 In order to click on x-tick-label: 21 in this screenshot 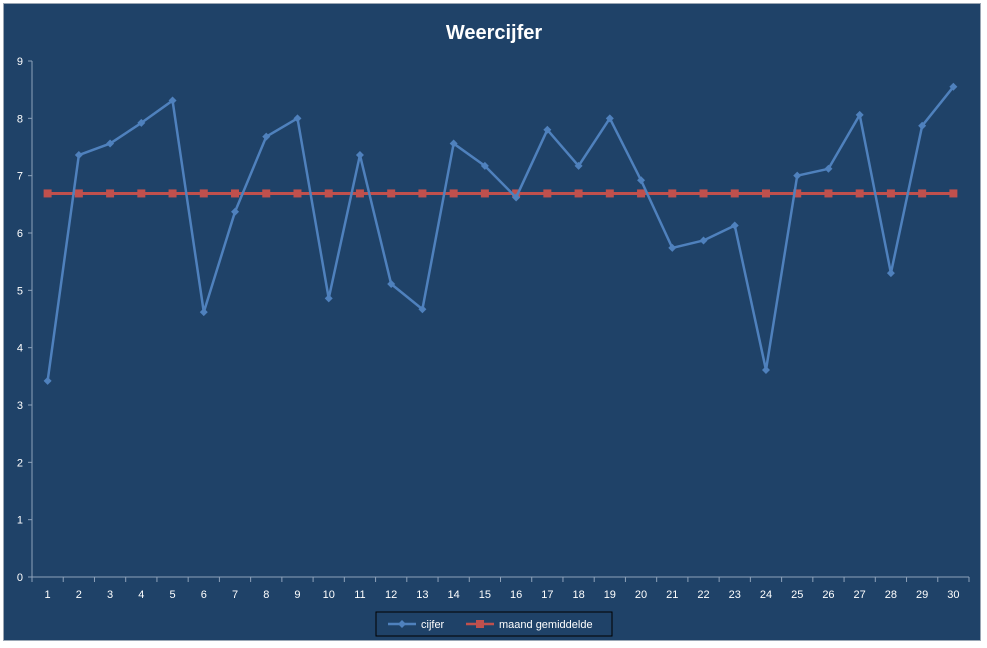, I will do `click(672, 595)`.